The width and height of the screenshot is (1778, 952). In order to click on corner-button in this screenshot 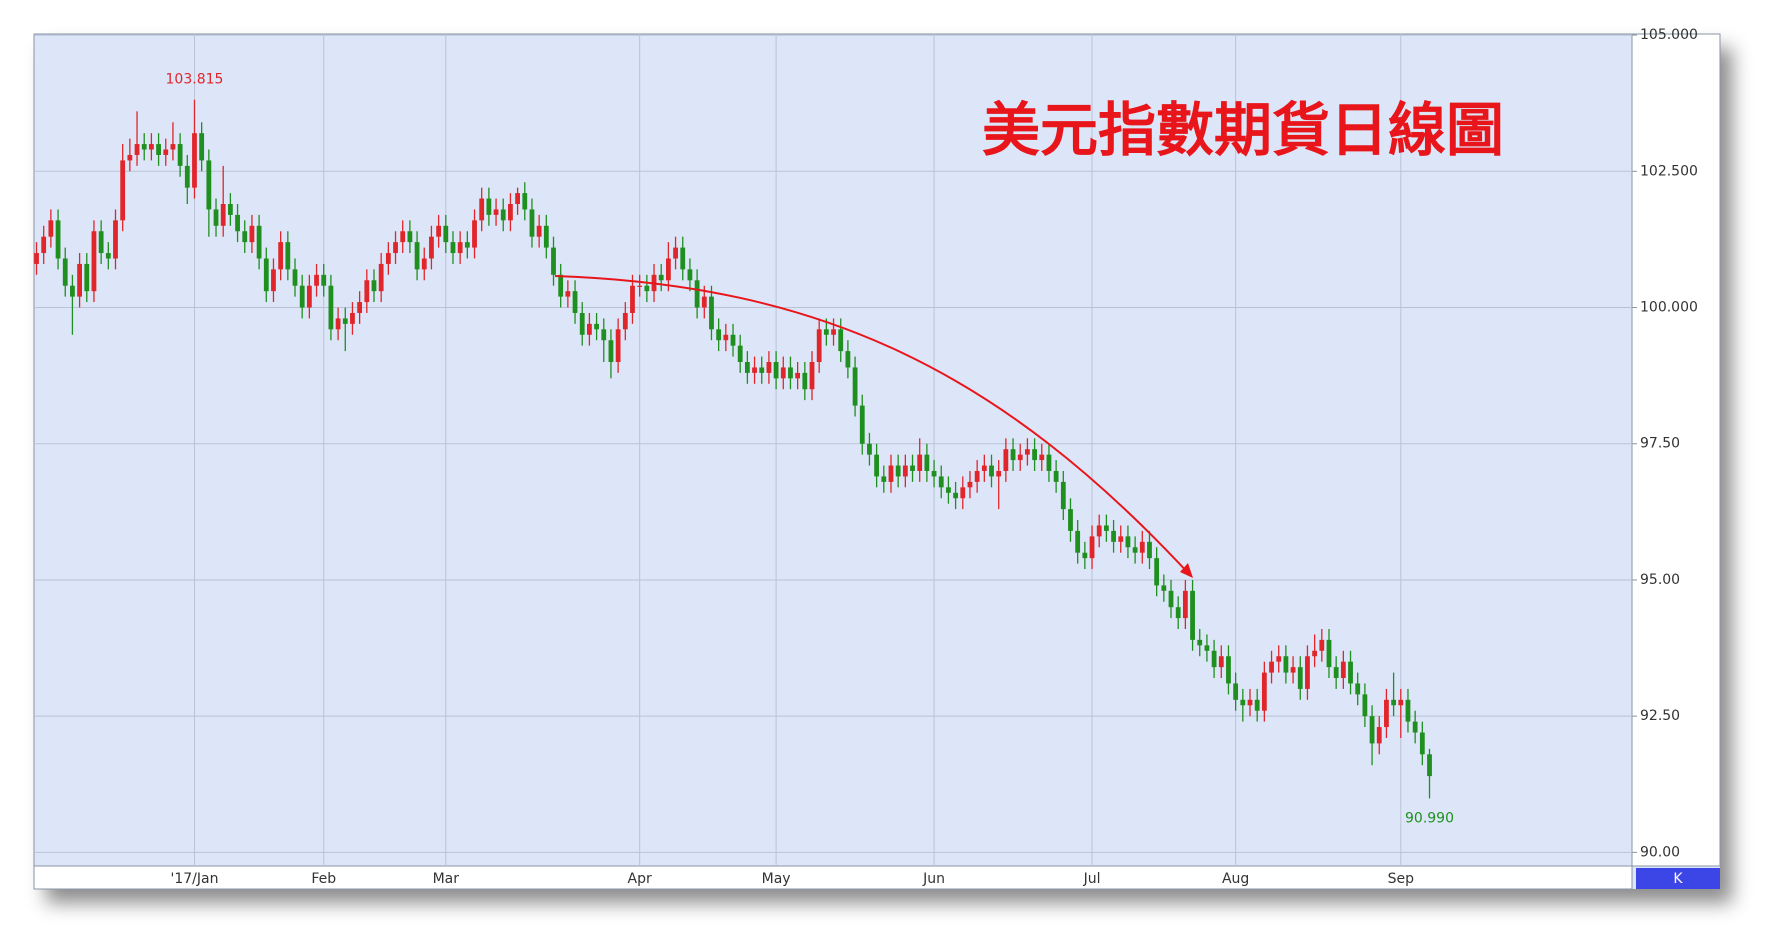, I will do `click(1678, 878)`.